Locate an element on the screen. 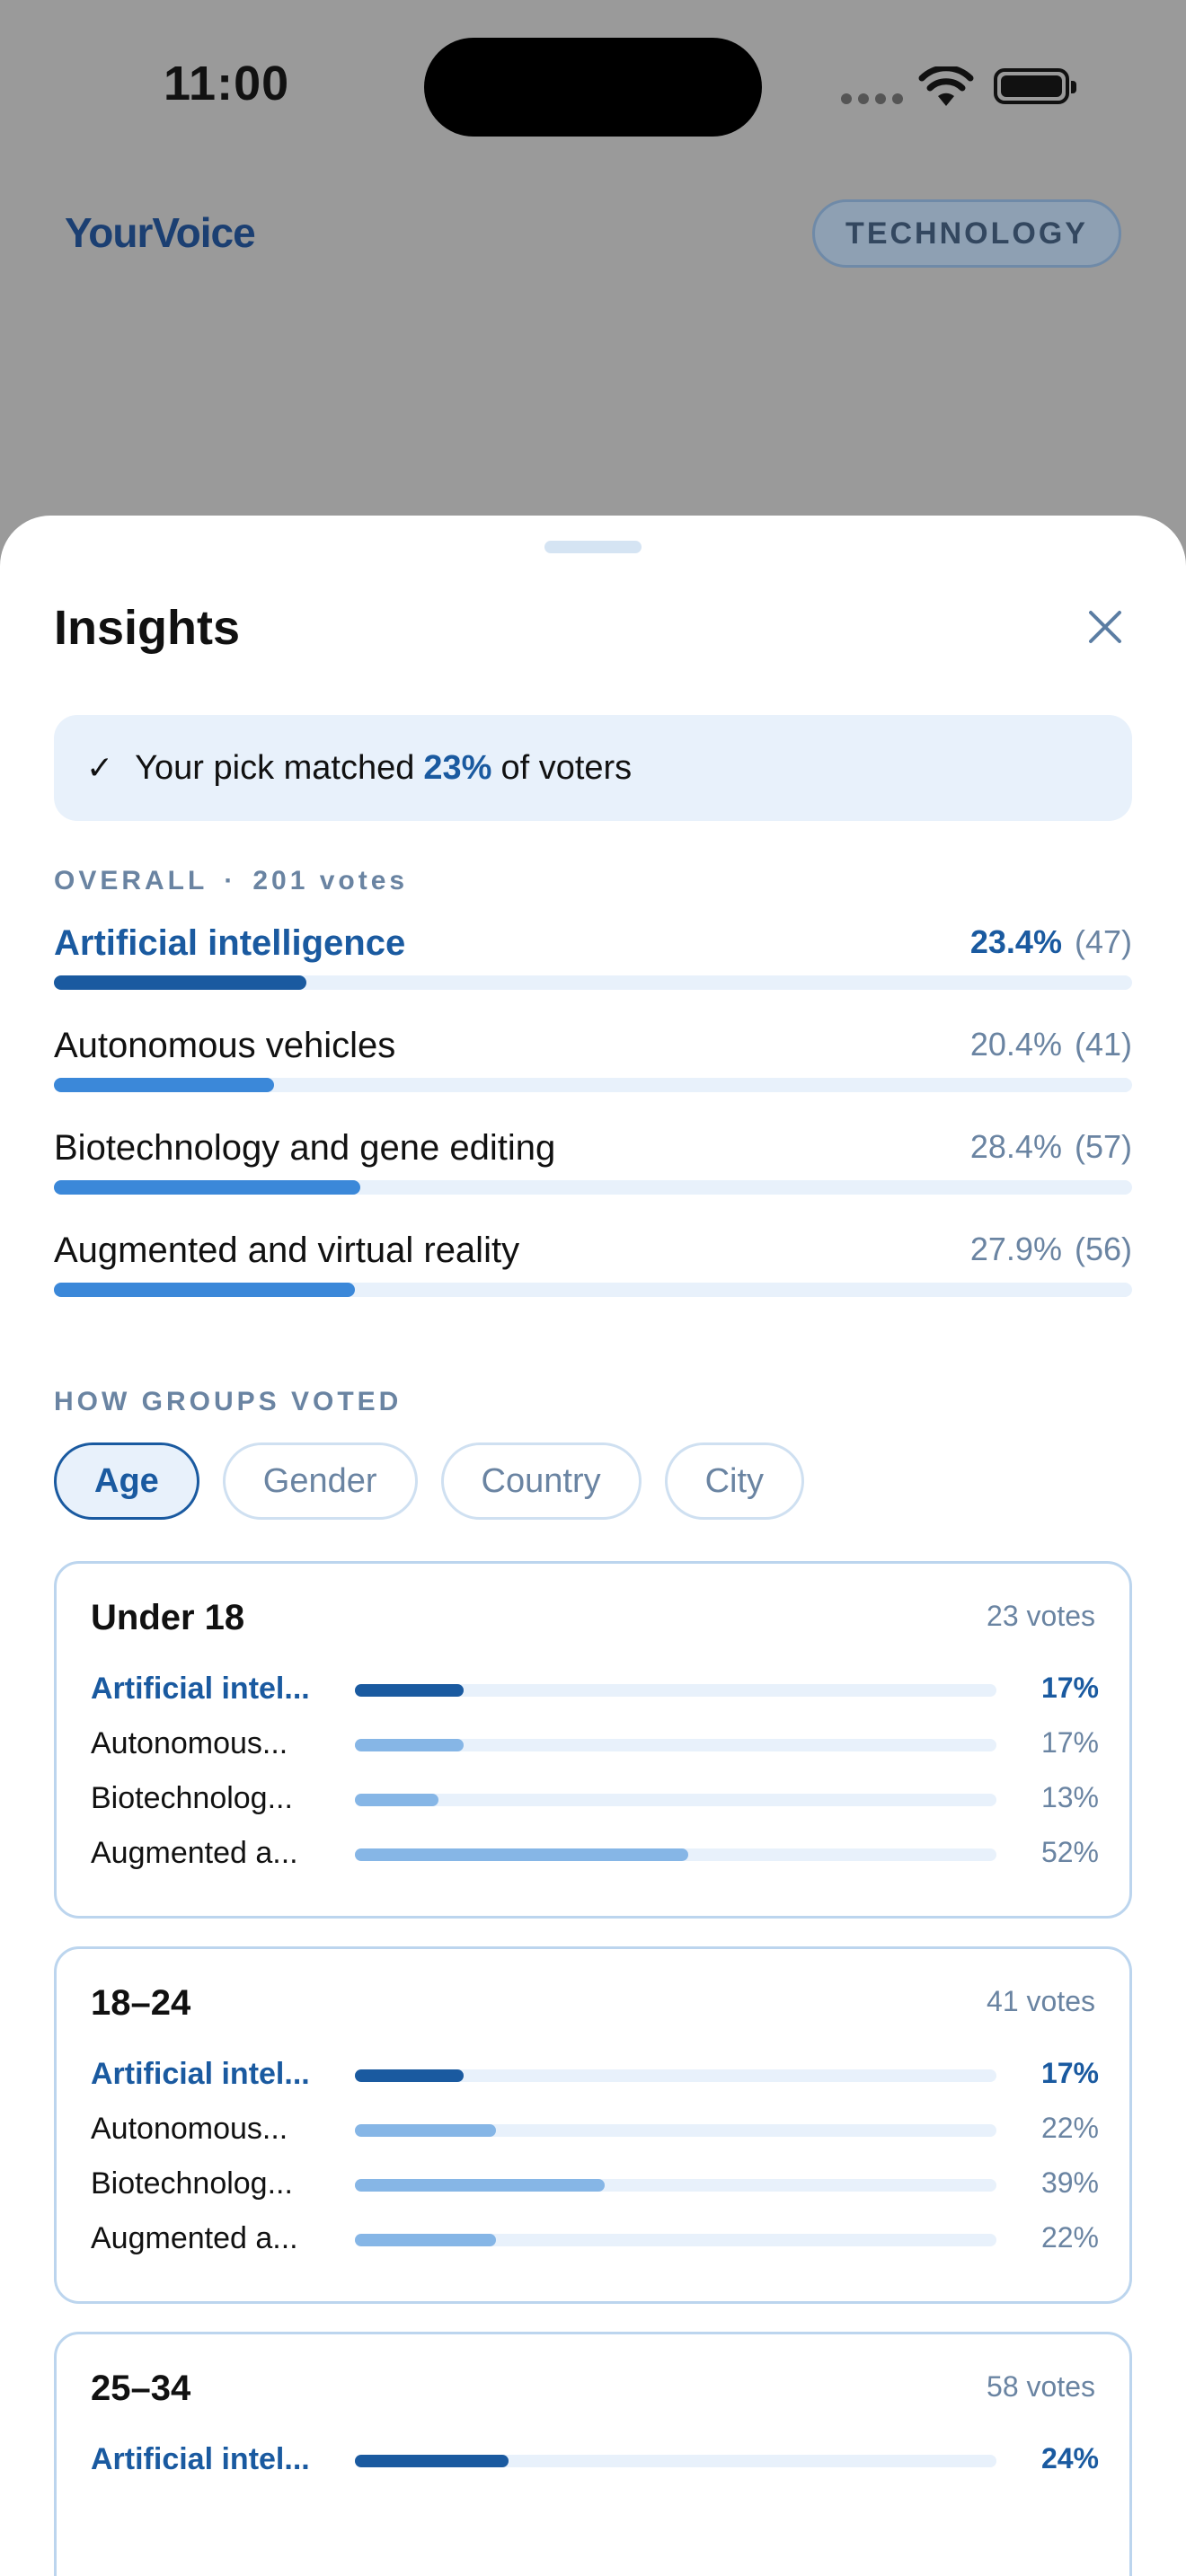 The height and width of the screenshot is (2576, 1186). group-option-row: Autonomous... 22% is located at coordinates (595, 2134).